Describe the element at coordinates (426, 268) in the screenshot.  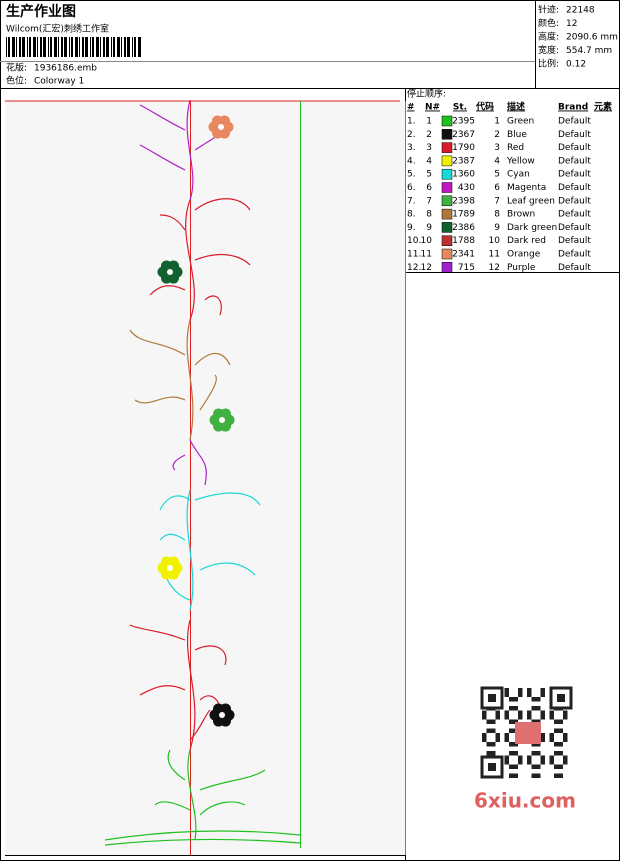
I see `needle: 12` at that location.